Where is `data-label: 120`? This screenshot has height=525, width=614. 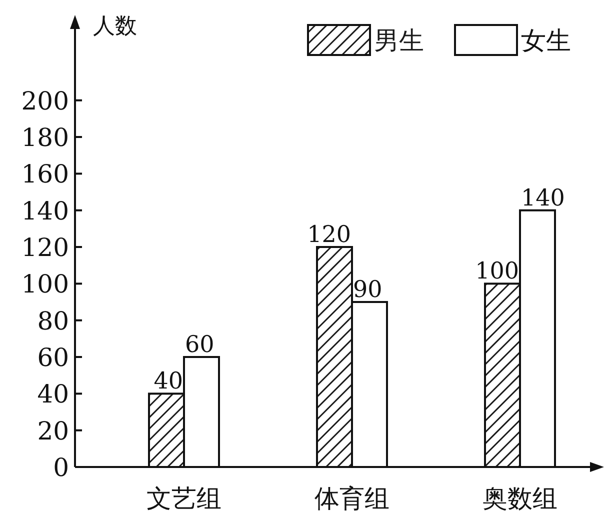
data-label: 120 is located at coordinates (329, 235).